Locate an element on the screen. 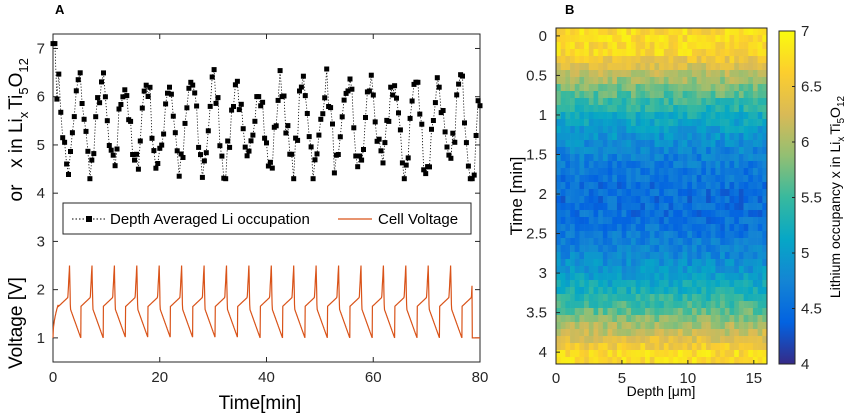 The image size is (851, 416). panel-b-x-label: Depth [μm] is located at coordinates (661, 391).